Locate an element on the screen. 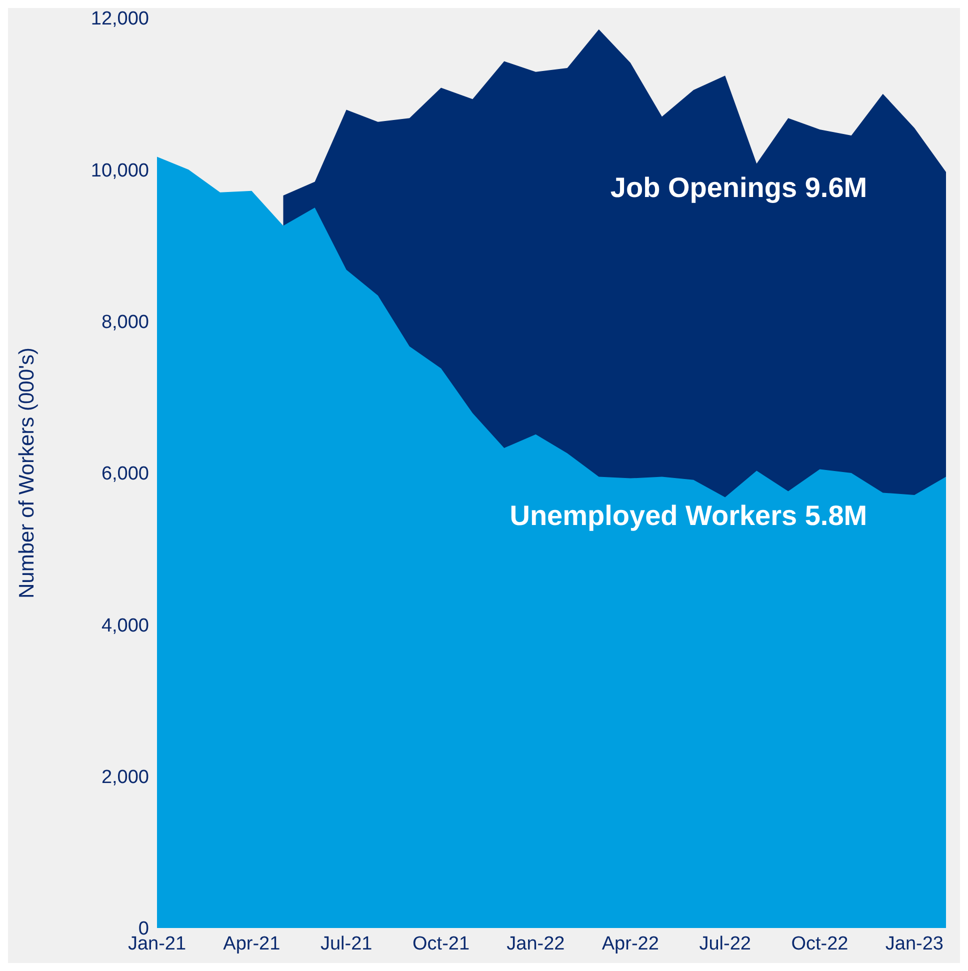  y-tick-label: 6,000 is located at coordinates (125, 474).